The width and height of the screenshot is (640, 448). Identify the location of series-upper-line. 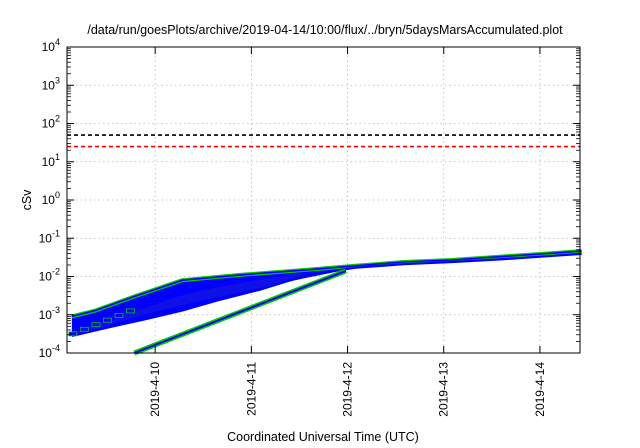
(326, 284).